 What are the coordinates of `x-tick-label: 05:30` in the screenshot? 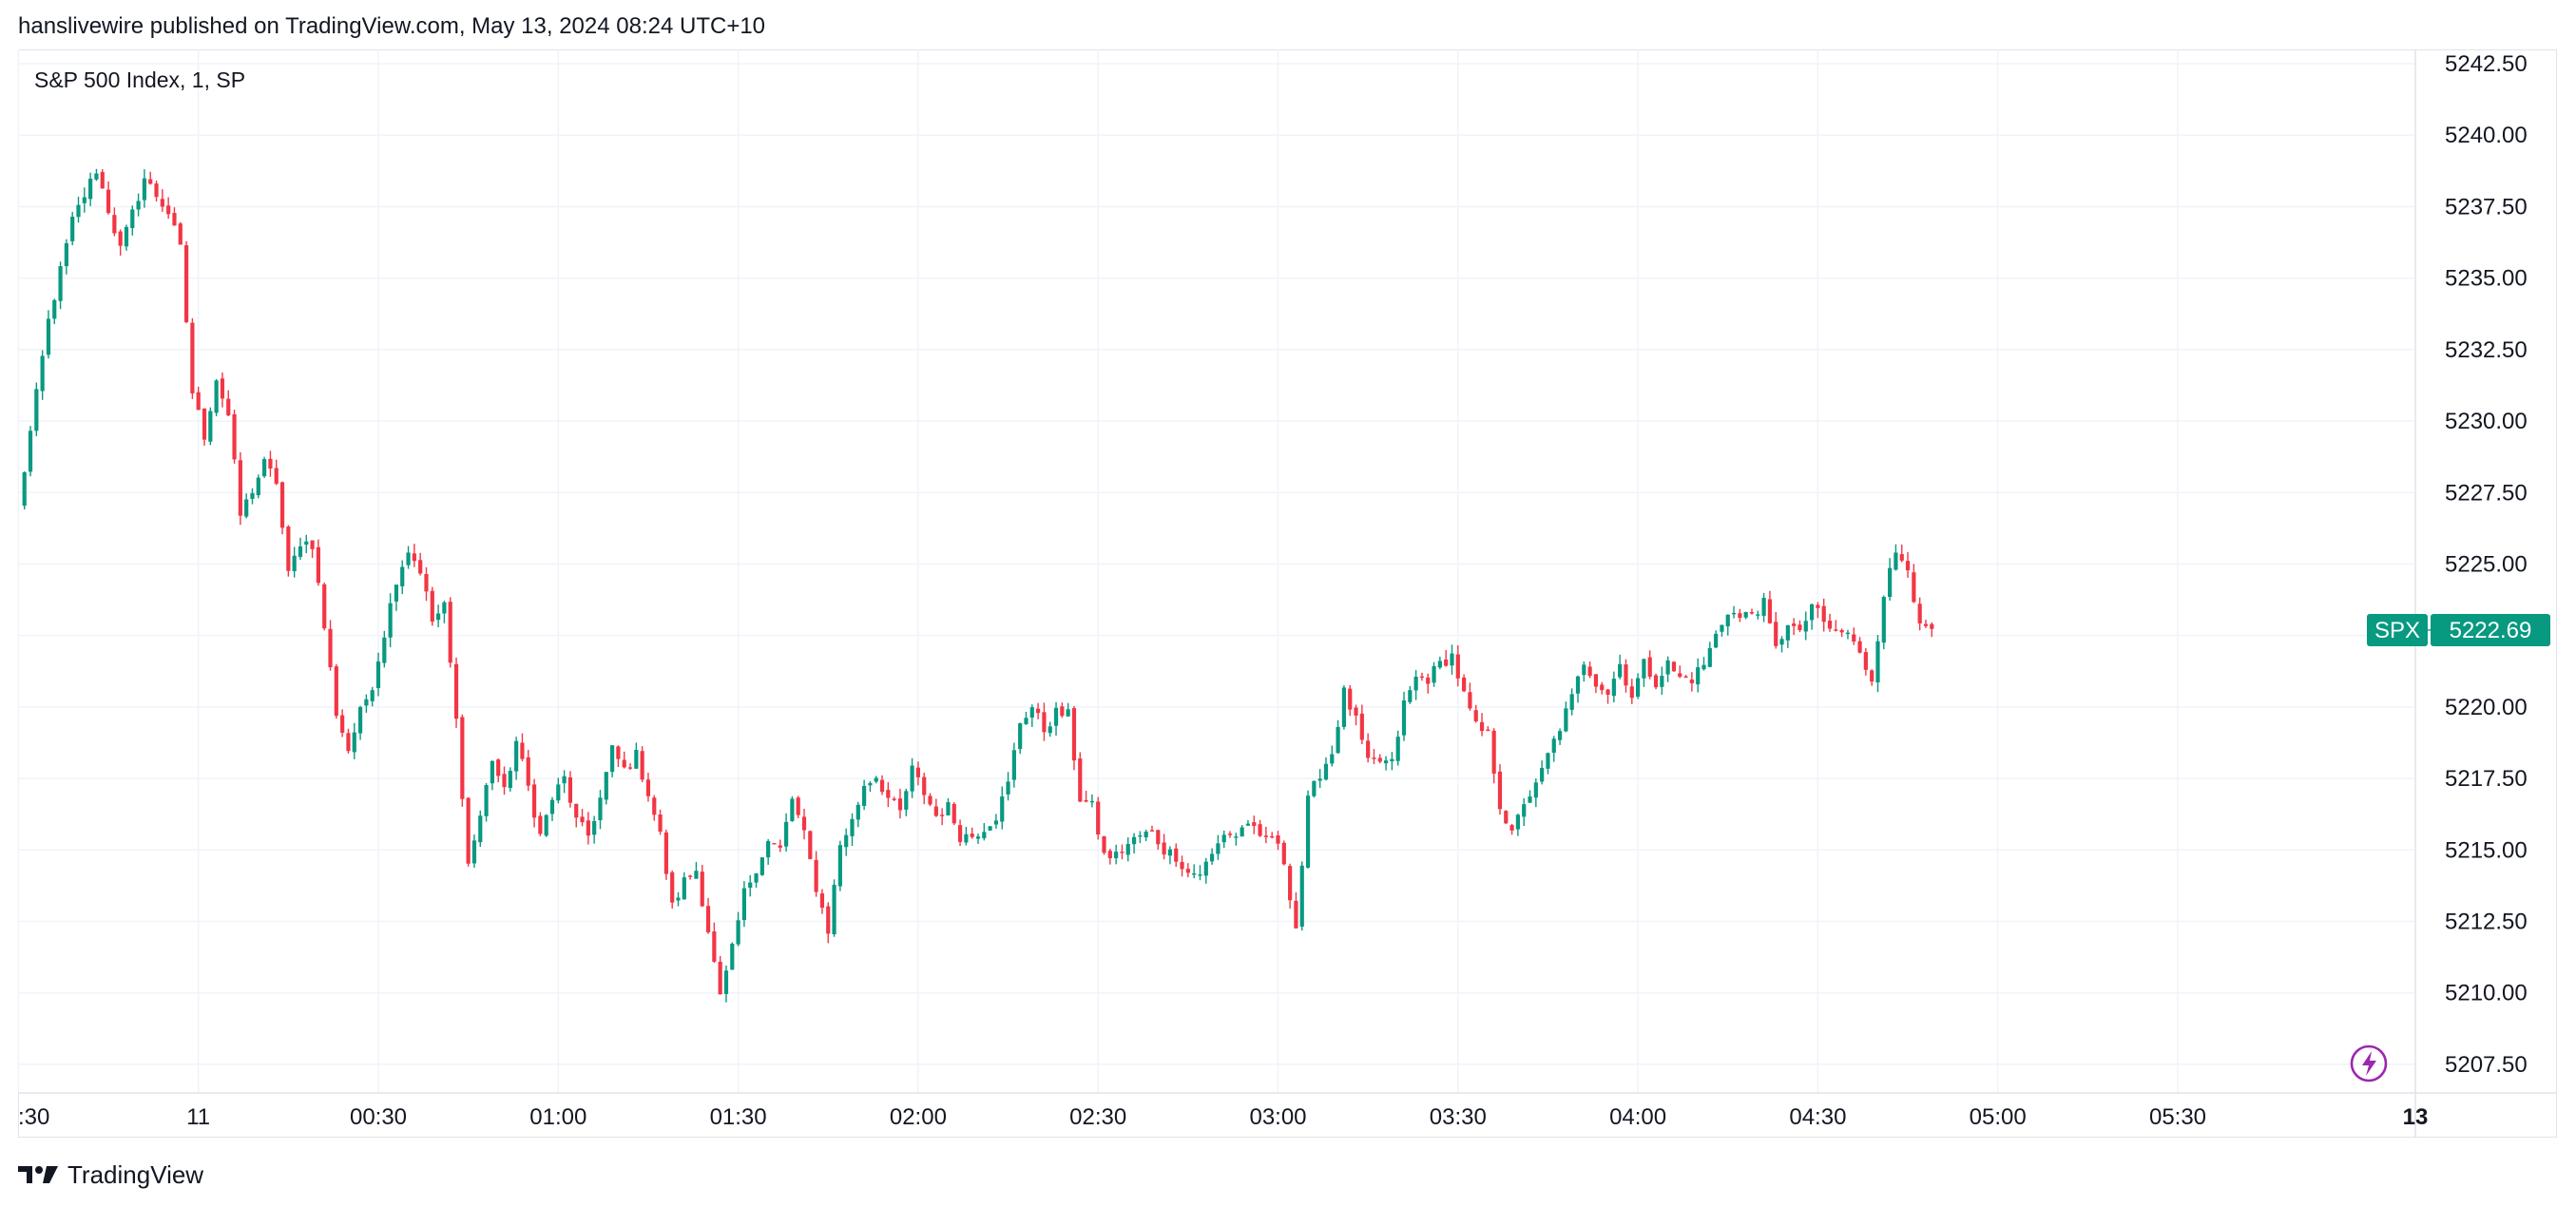 It's located at (2178, 1117).